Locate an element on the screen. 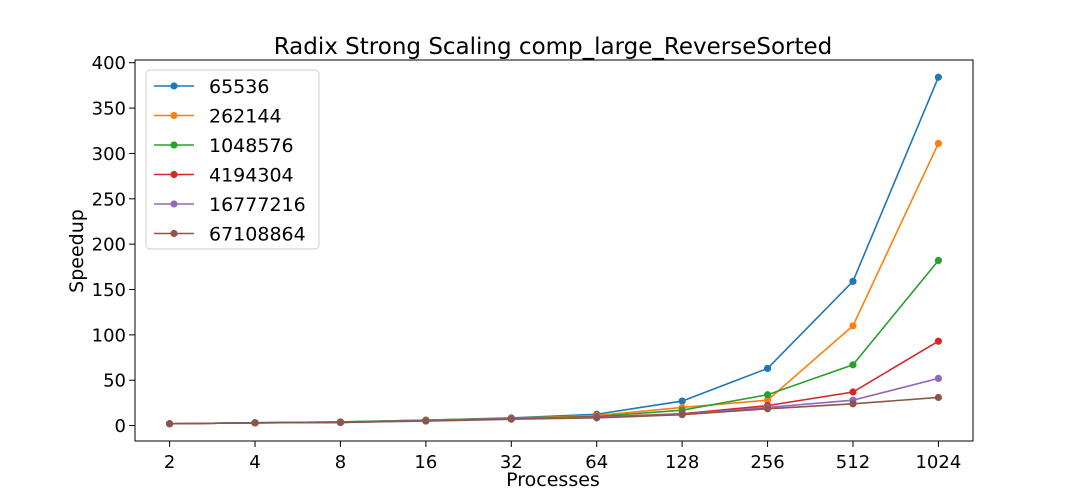 The image size is (1080, 504). legend-item: 1048576 is located at coordinates (224, 146).